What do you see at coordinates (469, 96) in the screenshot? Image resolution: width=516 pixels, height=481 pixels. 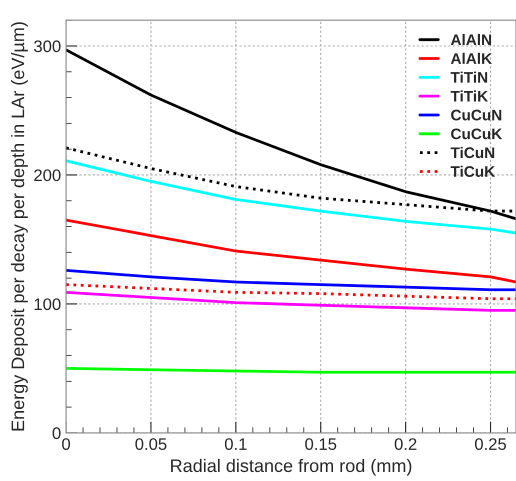 I see `legend-label: TiTiK` at bounding box center [469, 96].